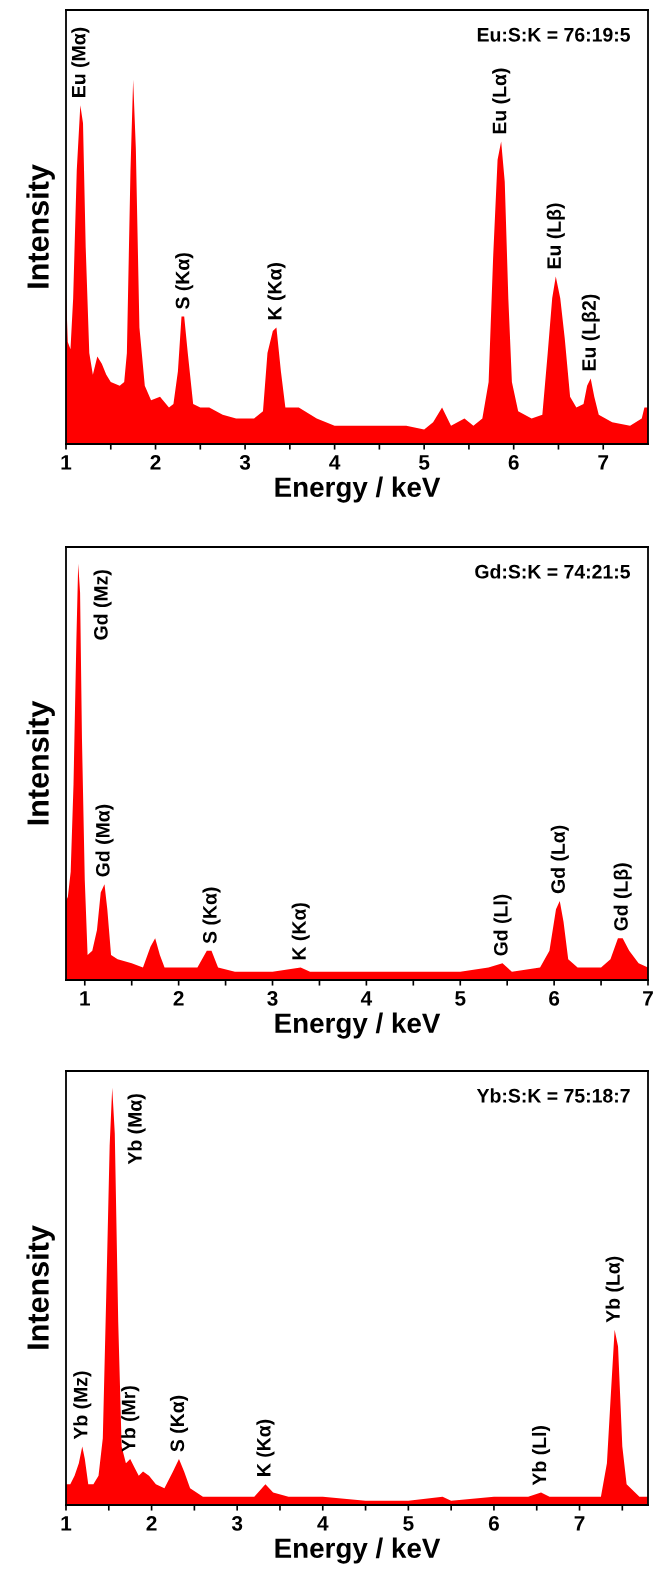 The image size is (660, 1593). I want to click on annotation: Eu (Lβ), so click(555, 236).